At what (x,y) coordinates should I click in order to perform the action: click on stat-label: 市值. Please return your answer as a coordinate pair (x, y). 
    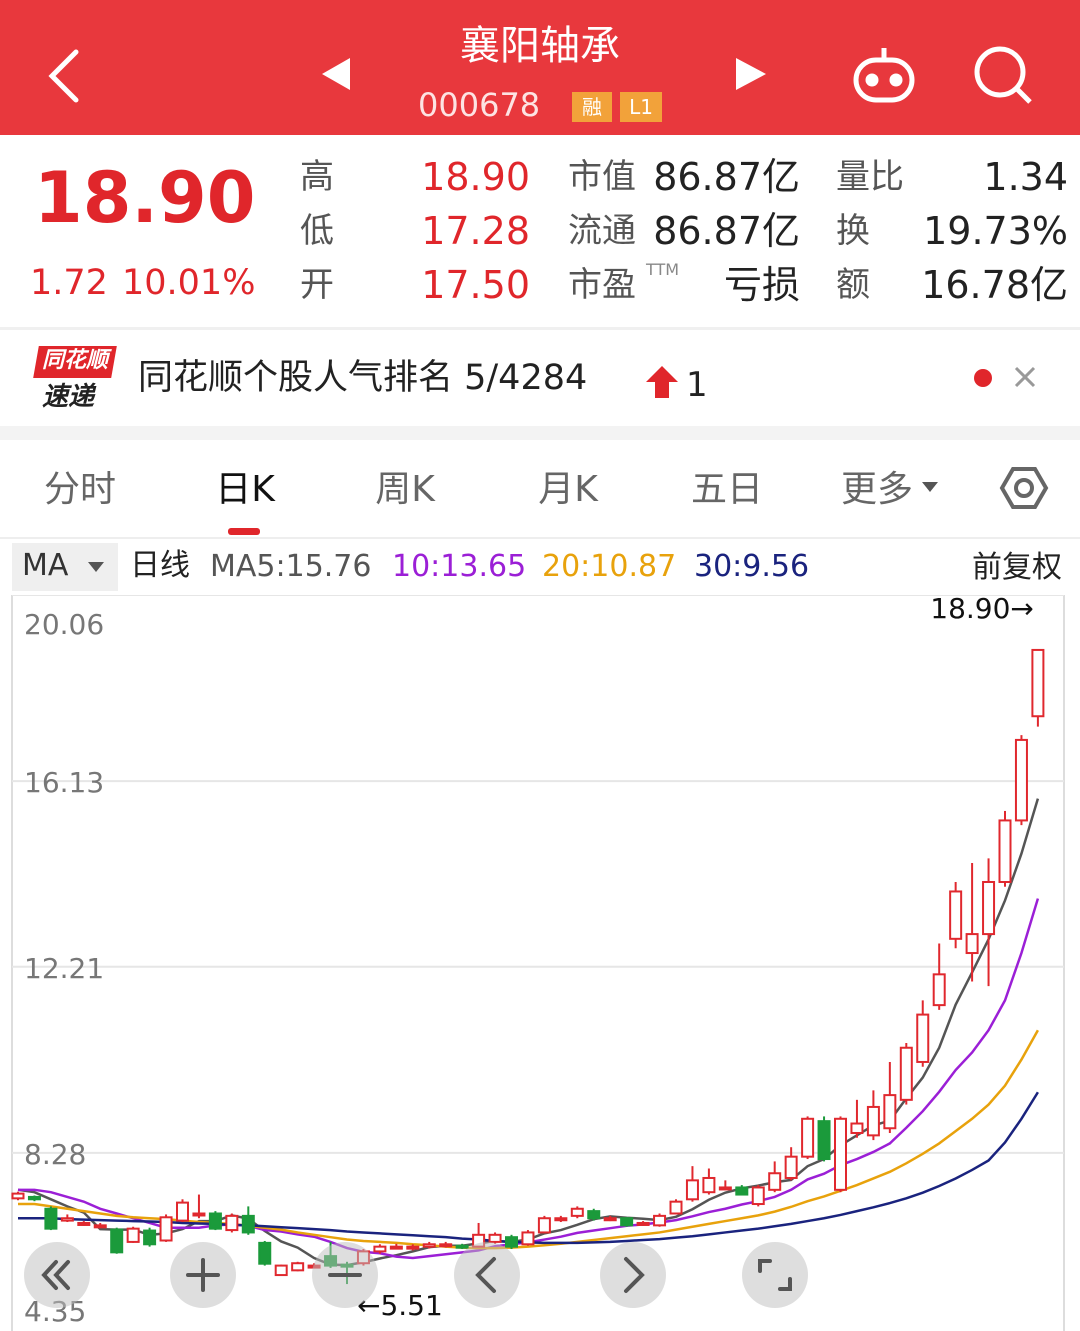
    Looking at the image, I should click on (602, 177).